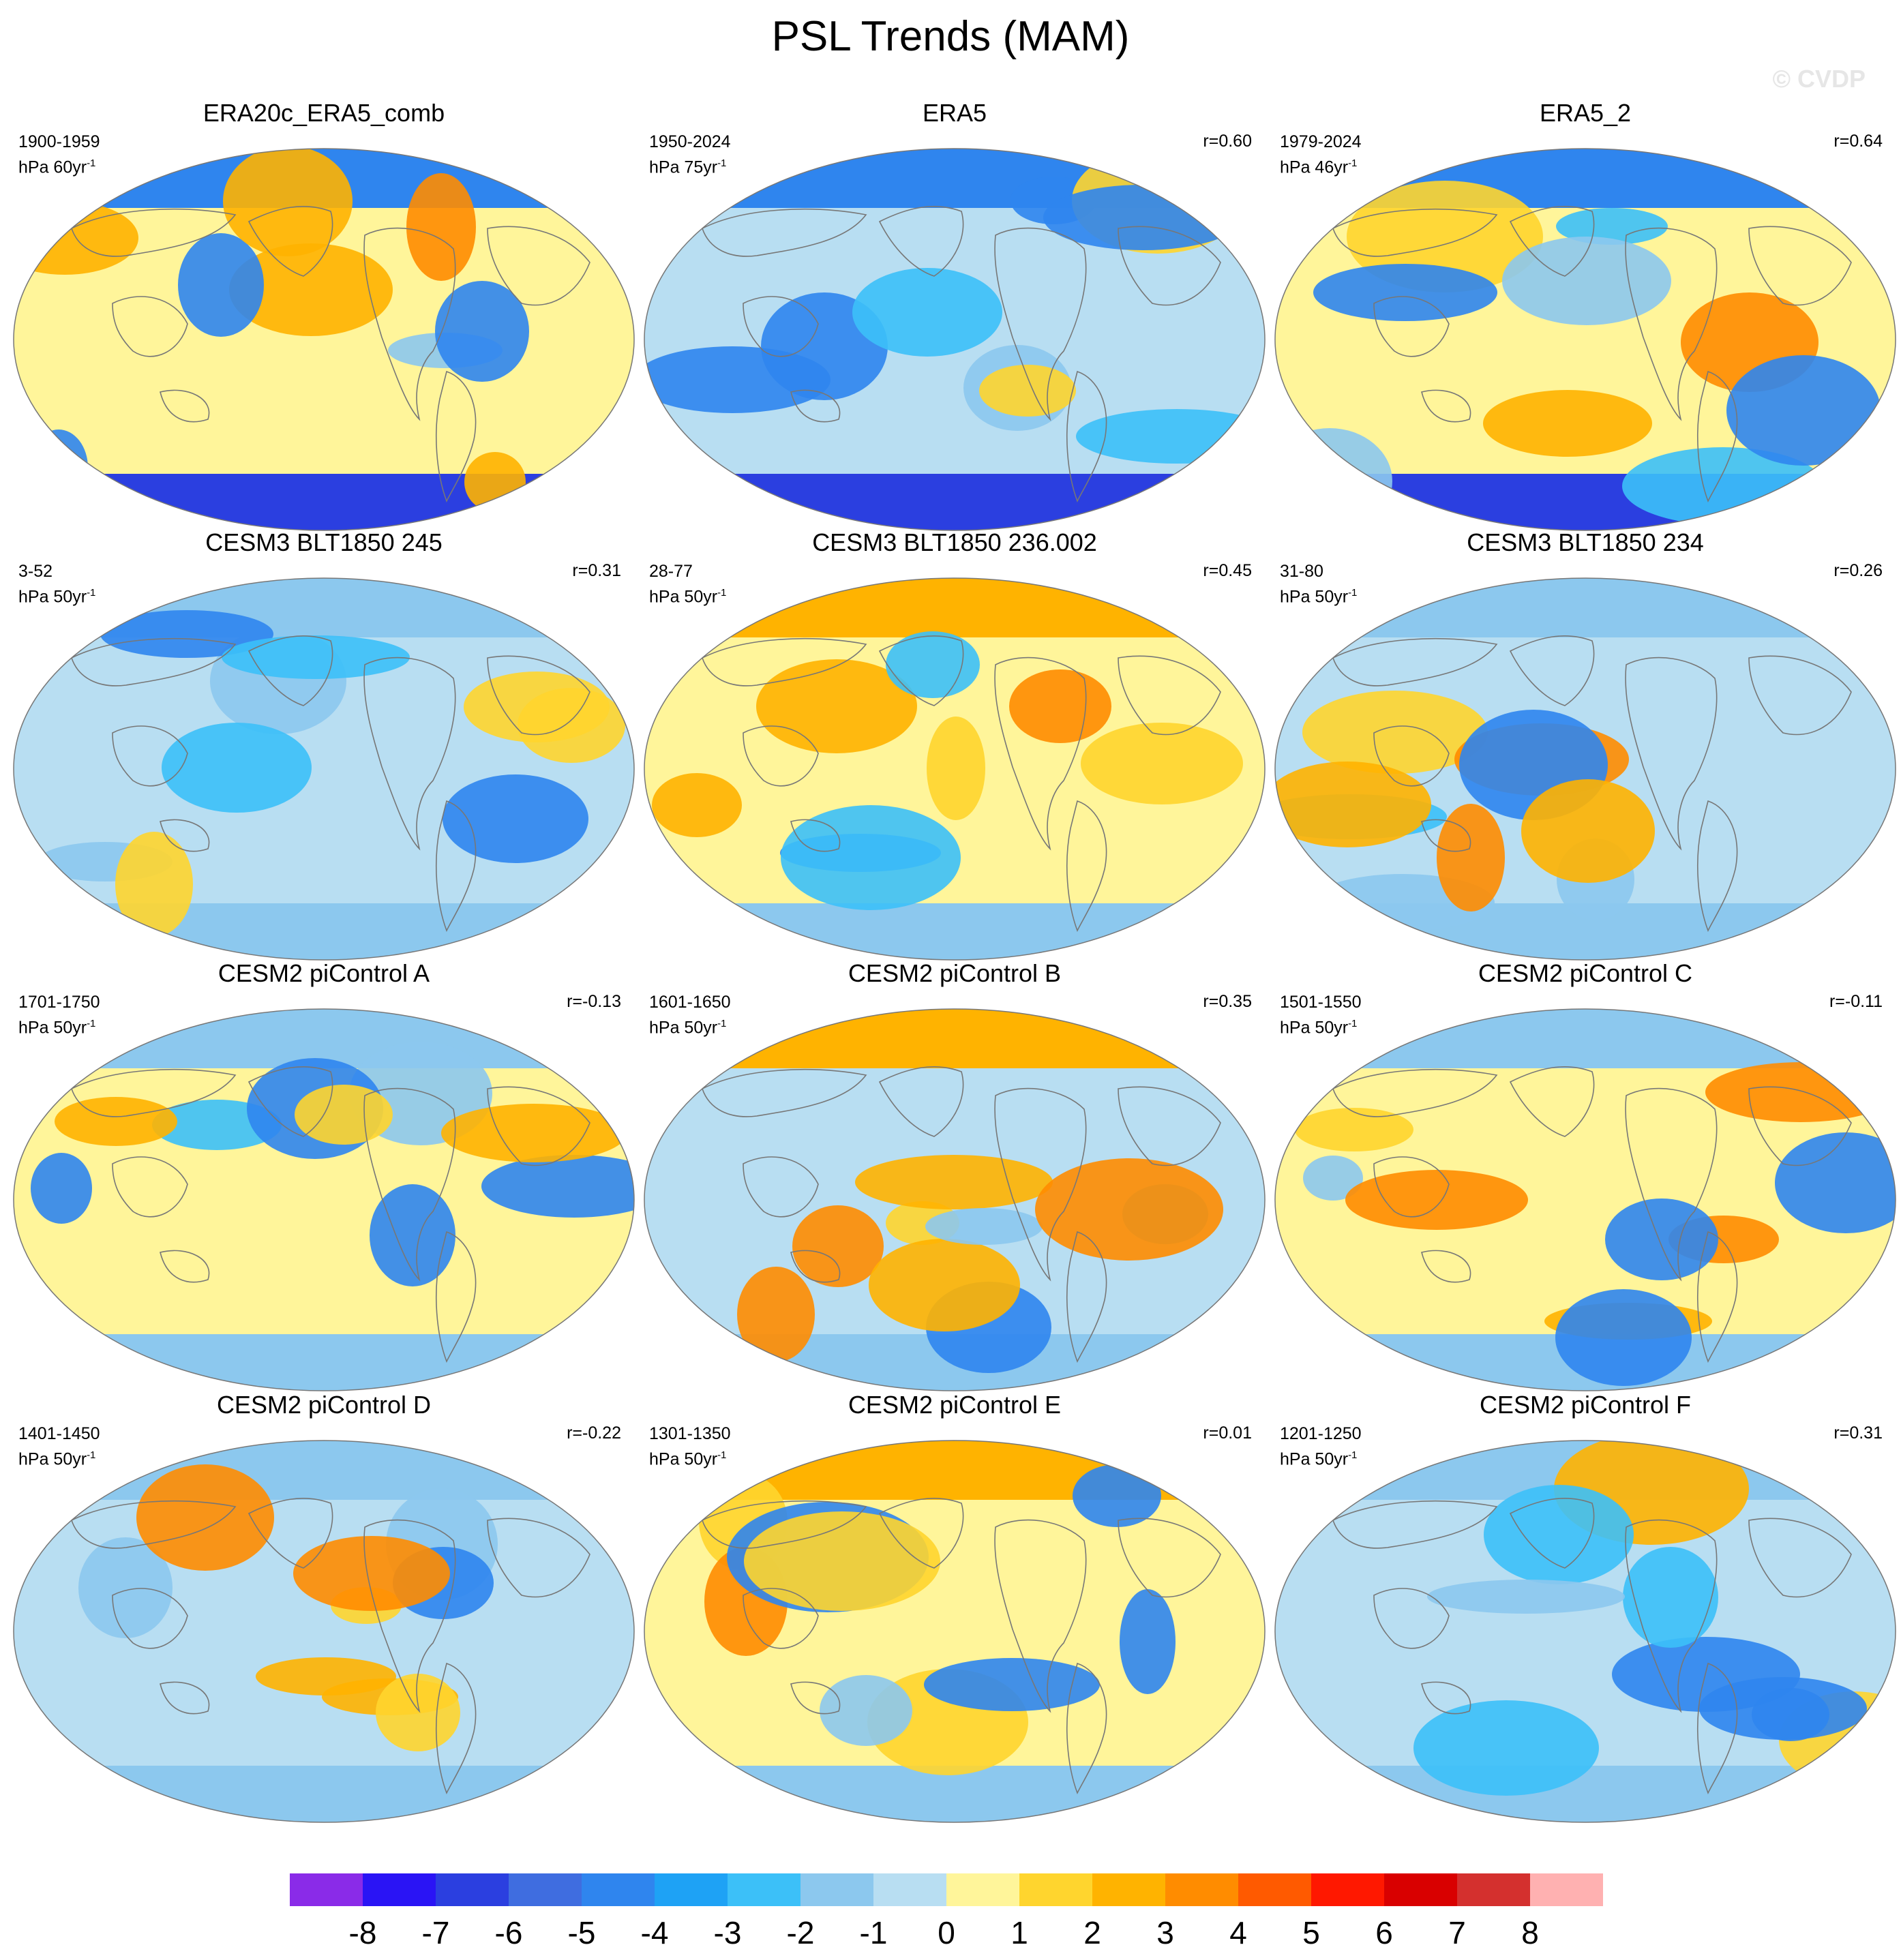  Describe the element at coordinates (690, 1446) in the screenshot. I see `panel-period-units: 1301-1350 hPa 50yr-1` at that location.